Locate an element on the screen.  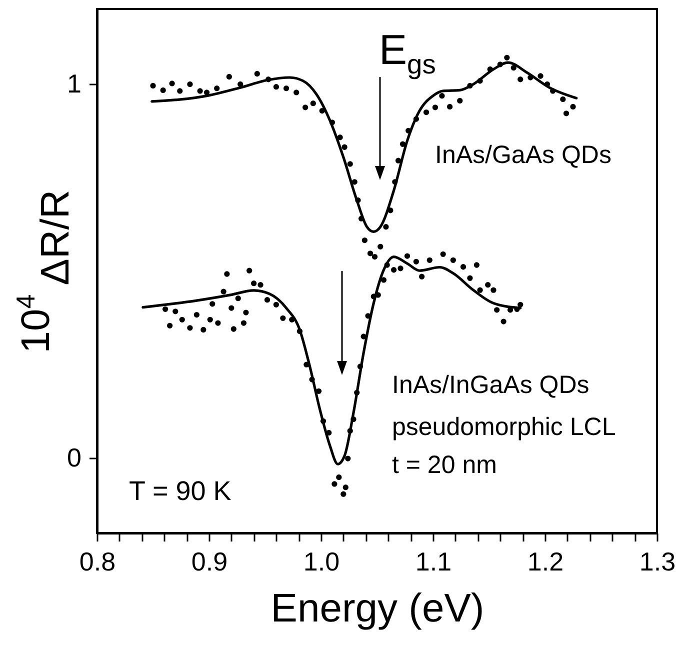
y-tick-label: 1 is located at coordinates (74, 83).